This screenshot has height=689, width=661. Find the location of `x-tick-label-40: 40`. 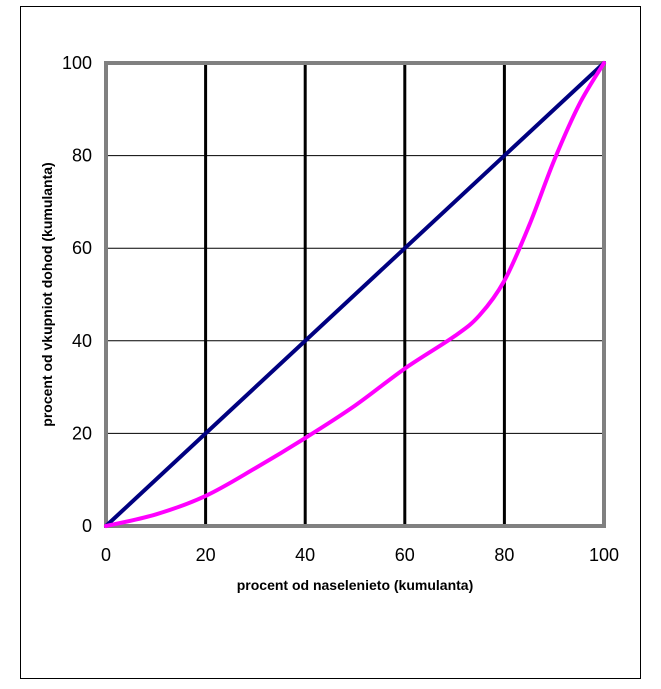

x-tick-label-40: 40 is located at coordinates (305, 555).